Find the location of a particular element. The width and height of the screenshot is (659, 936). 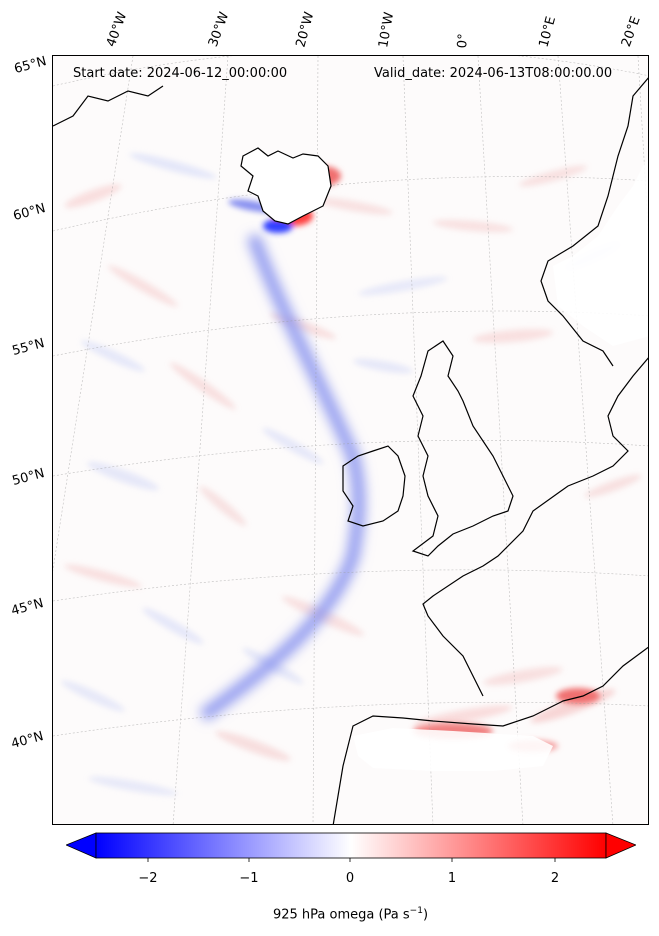

colorbar-label-exponent: −1 is located at coordinates (416, 911).